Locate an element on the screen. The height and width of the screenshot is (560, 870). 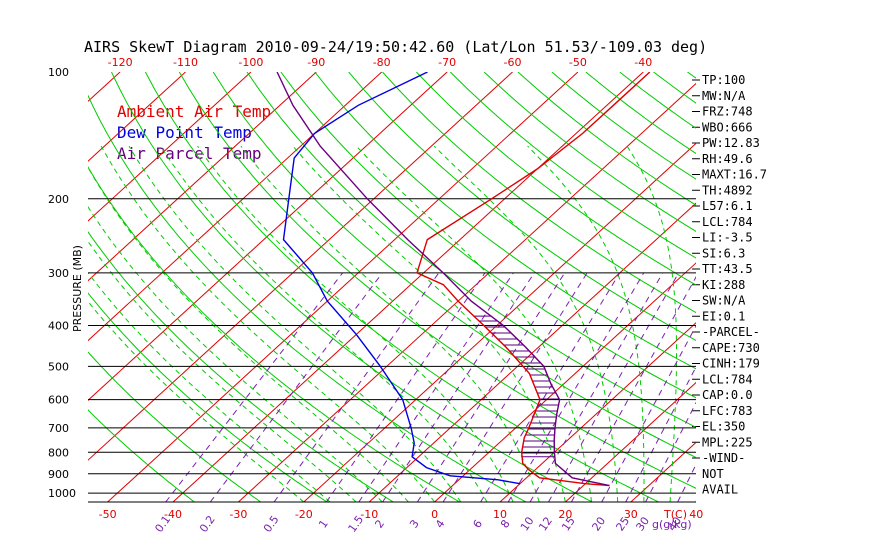
x-top-tick-label: -60 is located at coordinates (513, 62).